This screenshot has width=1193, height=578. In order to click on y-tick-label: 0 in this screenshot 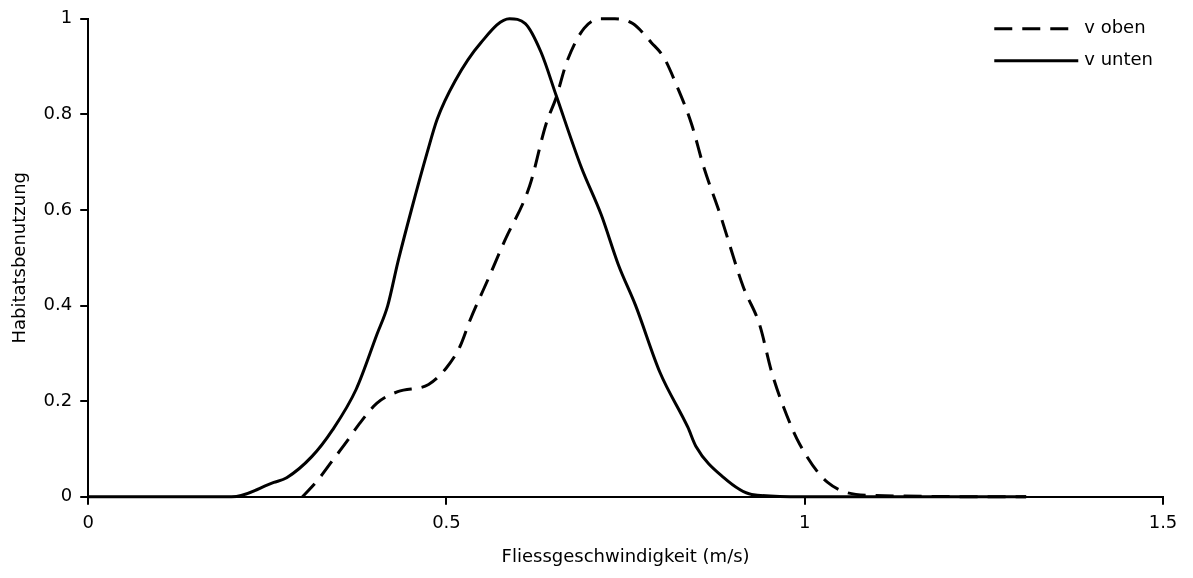, I will do `click(66, 495)`.